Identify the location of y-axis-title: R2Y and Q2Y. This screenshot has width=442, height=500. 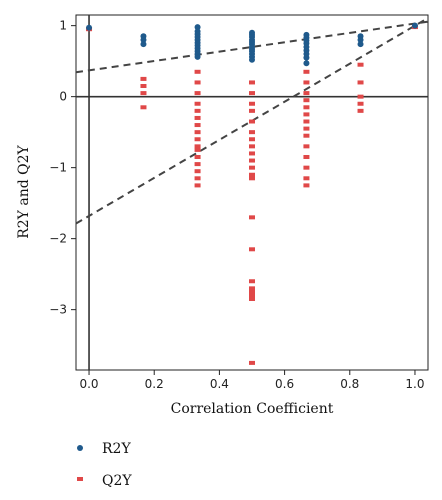
(24, 191).